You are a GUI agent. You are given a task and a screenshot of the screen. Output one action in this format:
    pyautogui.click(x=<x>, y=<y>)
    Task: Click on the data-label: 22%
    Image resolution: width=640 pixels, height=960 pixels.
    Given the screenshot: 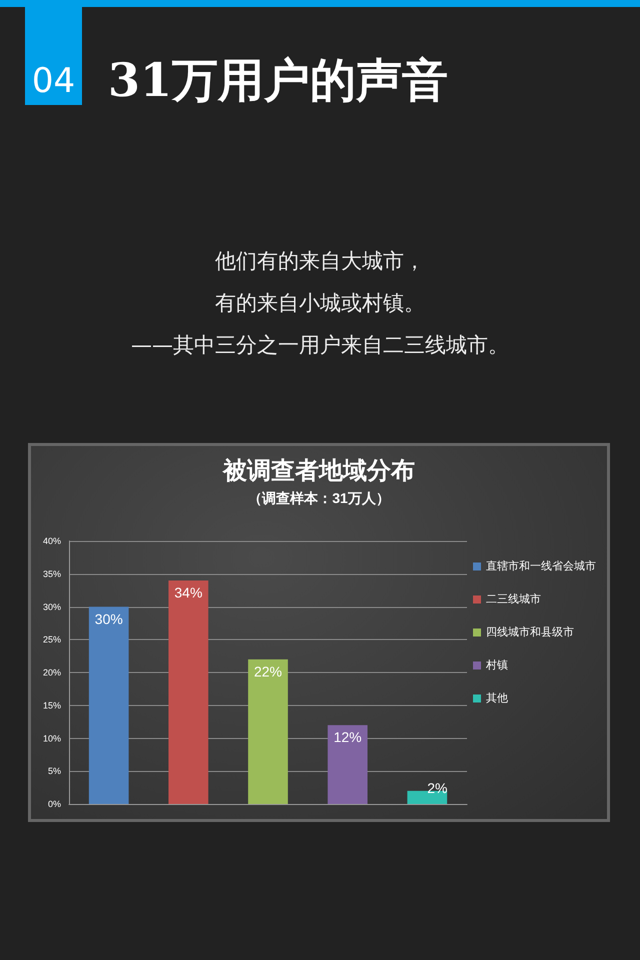 What is the action you would take?
    pyautogui.click(x=268, y=671)
    